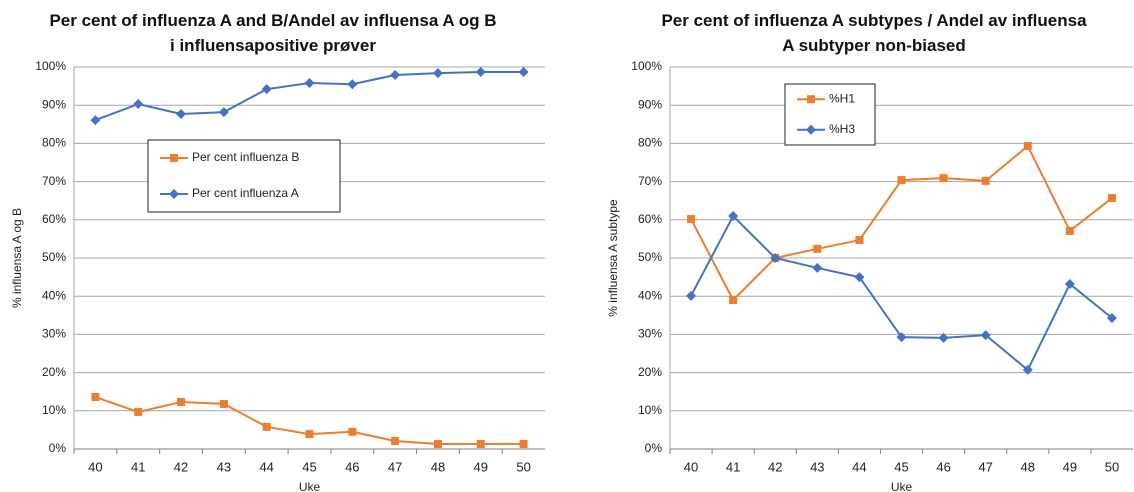  What do you see at coordinates (17, 258) in the screenshot?
I see `y-axis-label: % influensa A og B` at bounding box center [17, 258].